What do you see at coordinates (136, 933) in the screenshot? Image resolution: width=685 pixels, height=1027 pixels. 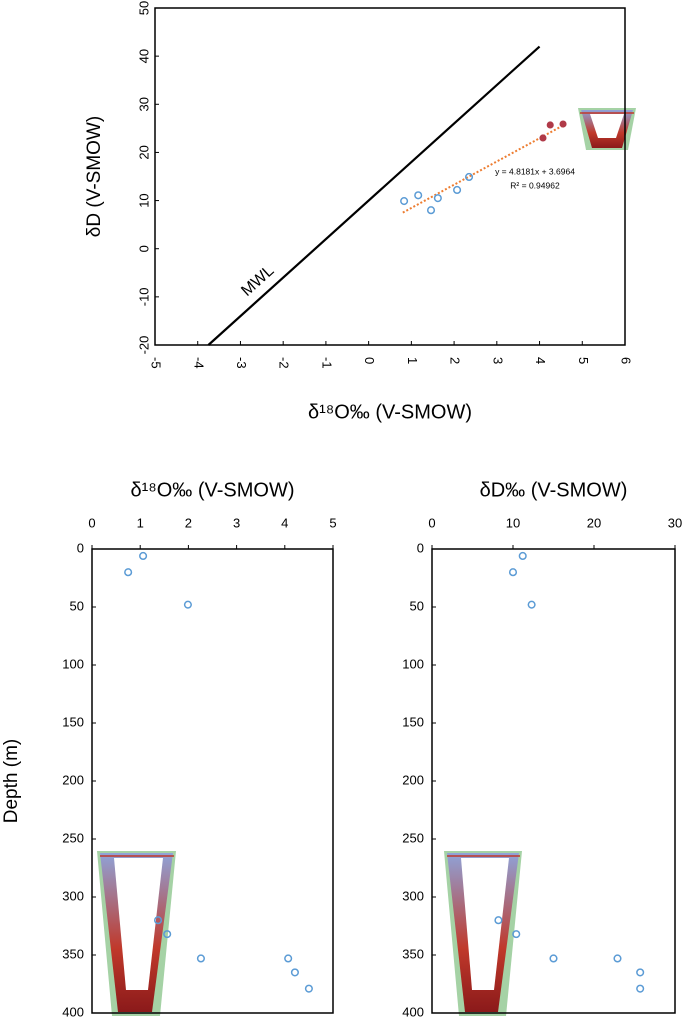 I see `inset-bottom-left` at bounding box center [136, 933].